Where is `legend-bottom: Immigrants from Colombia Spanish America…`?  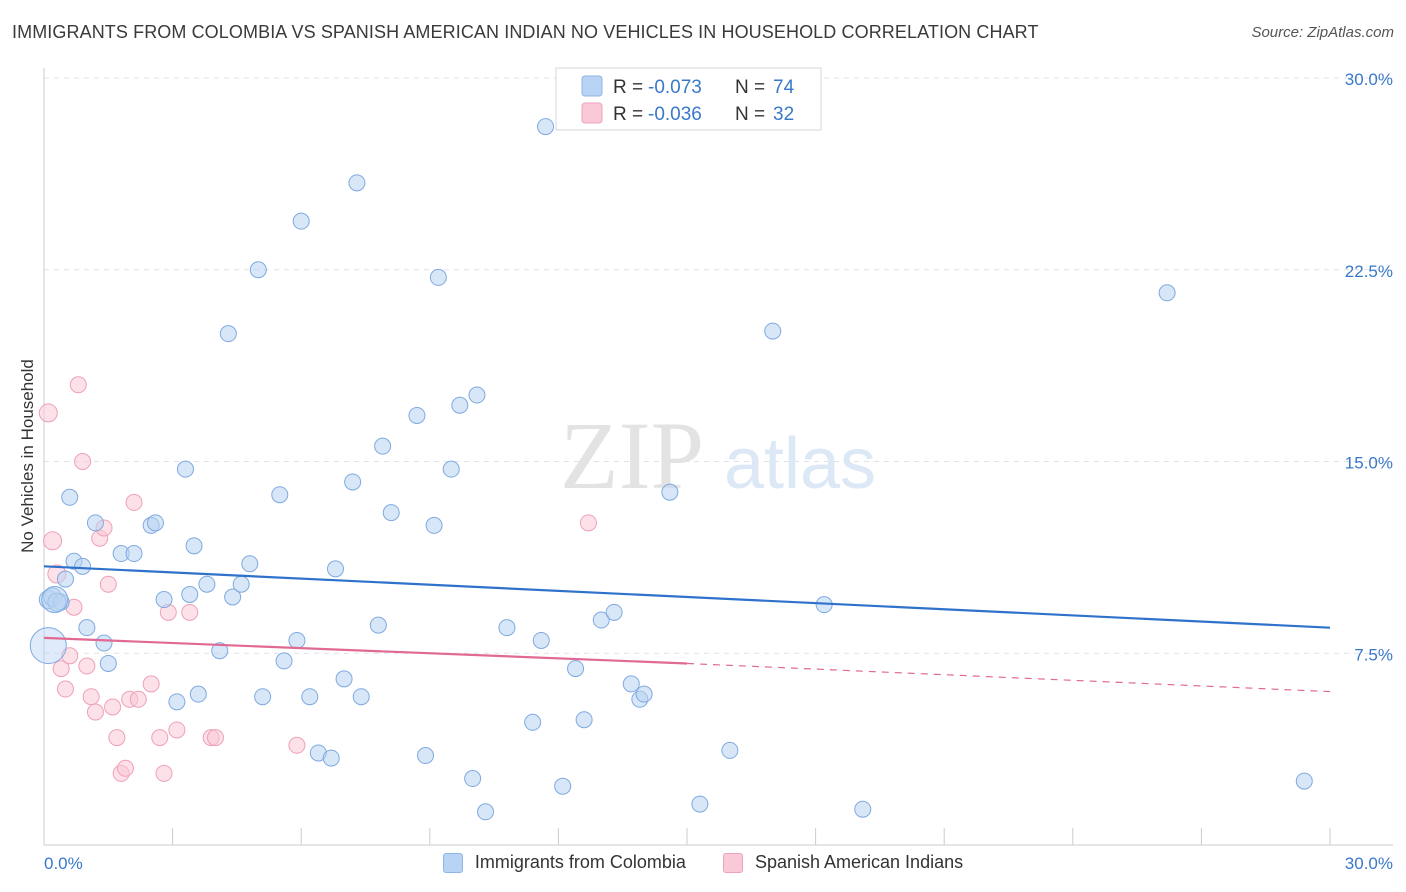
legend-bottom: Immigrants from Colombia Spanish America… is located at coordinates (703, 865).